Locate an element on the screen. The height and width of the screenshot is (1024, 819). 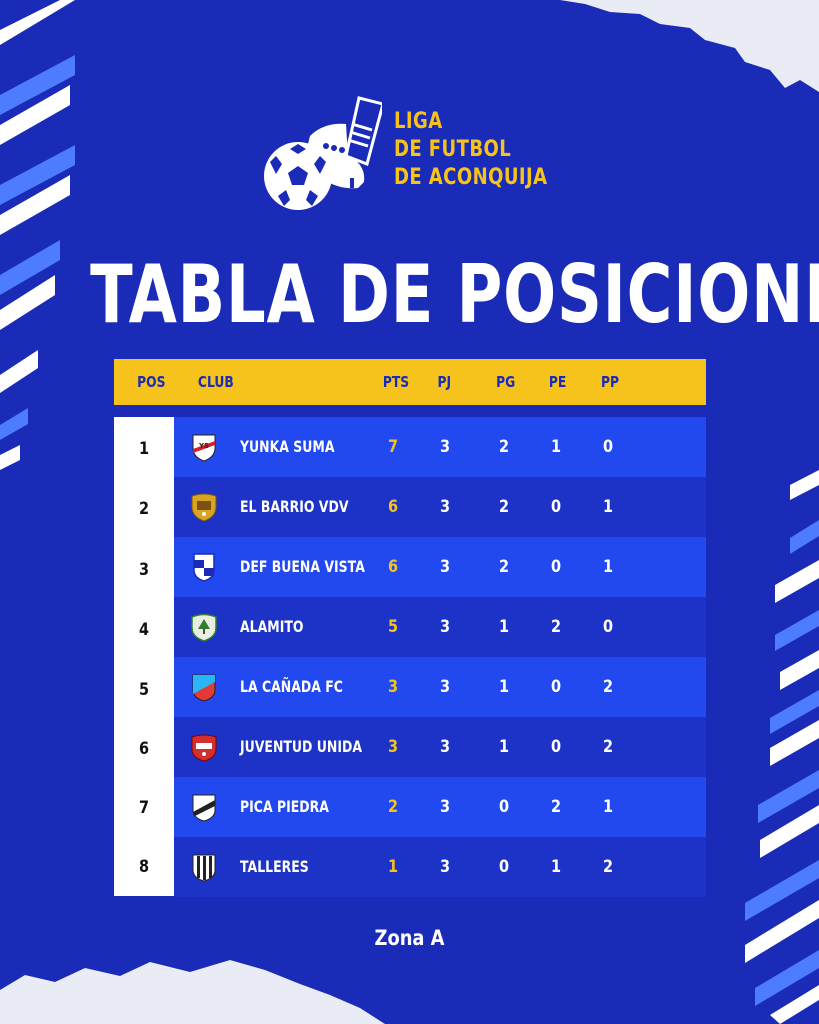
juventud-unida-crest-icon is located at coordinates (204, 748).